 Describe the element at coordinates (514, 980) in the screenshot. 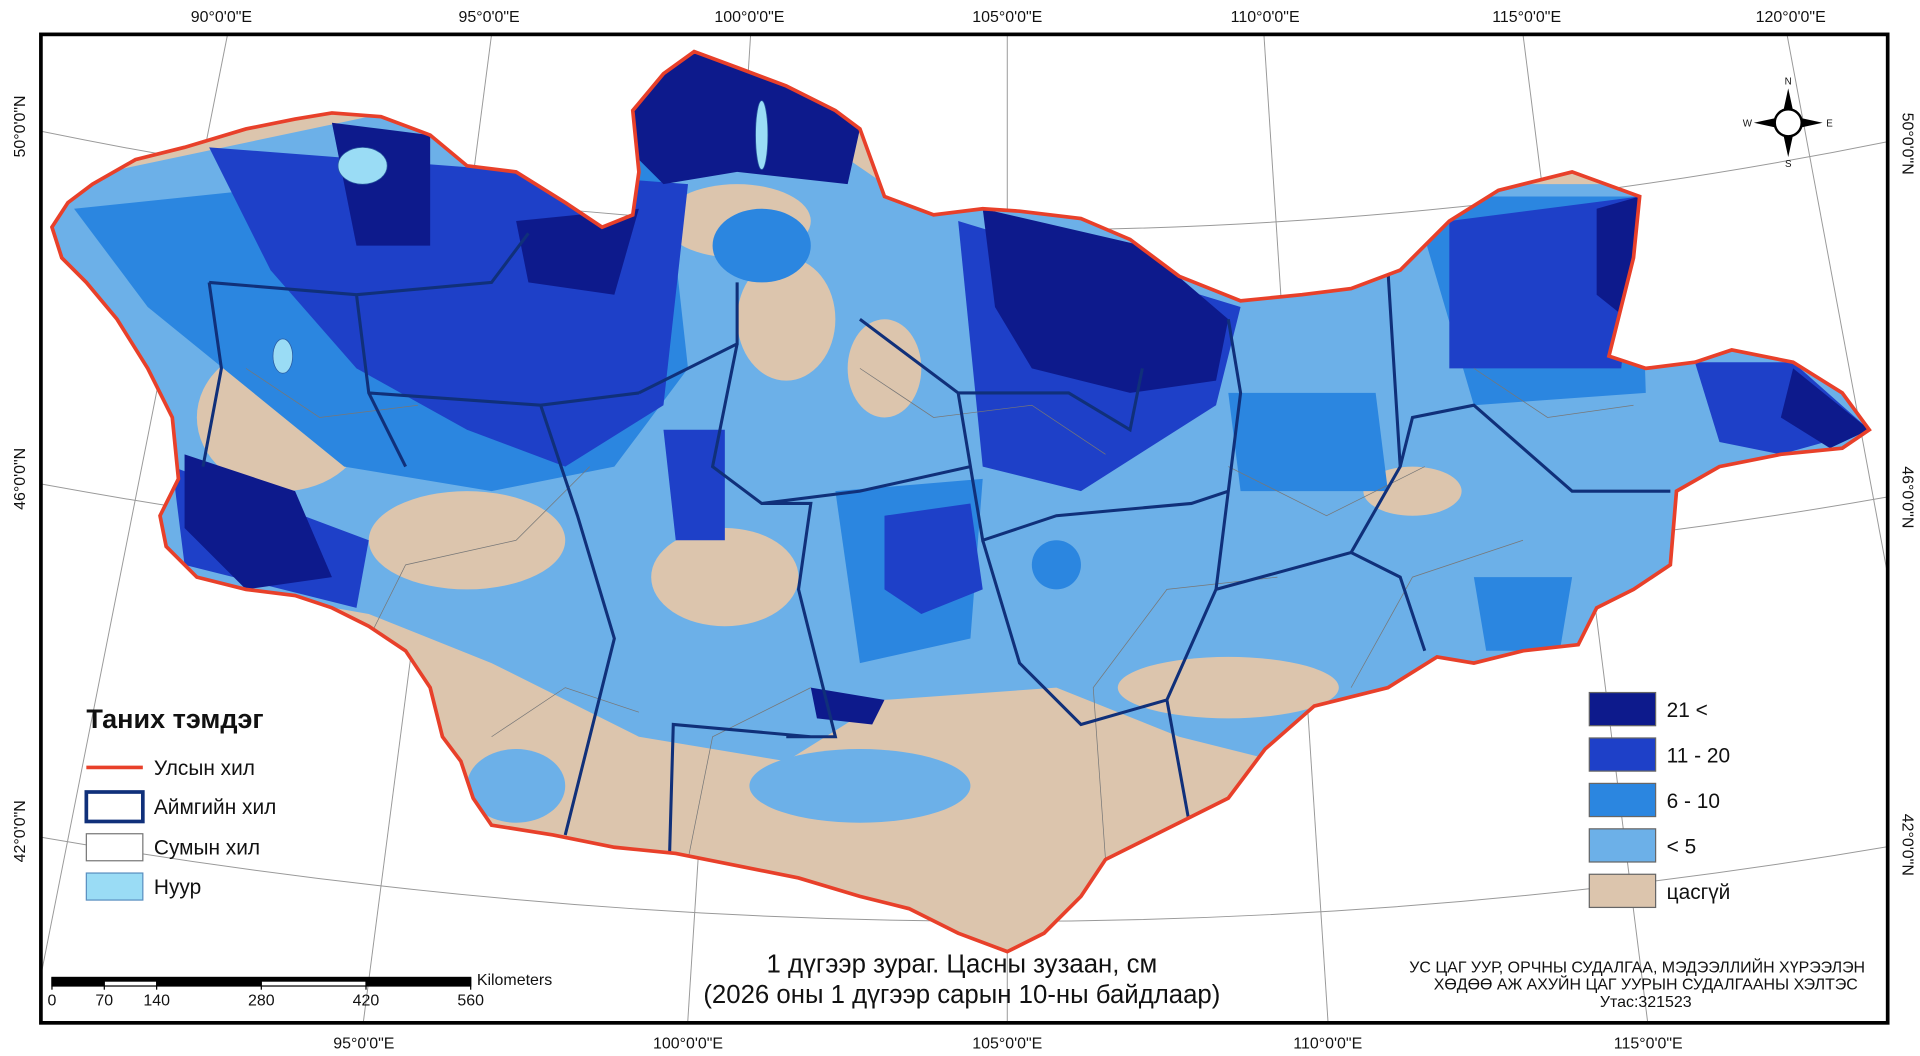

I see `scale-bar-unit: Kilometers` at that location.